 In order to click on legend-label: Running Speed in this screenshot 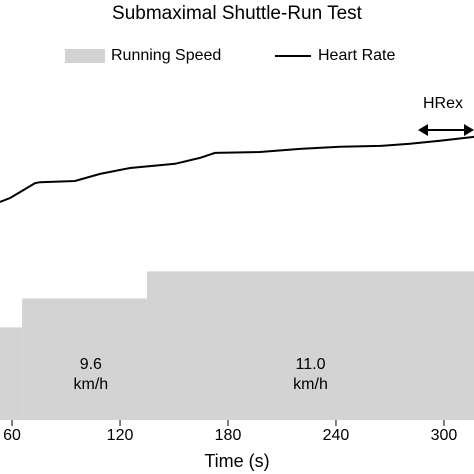, I will do `click(166, 55)`.